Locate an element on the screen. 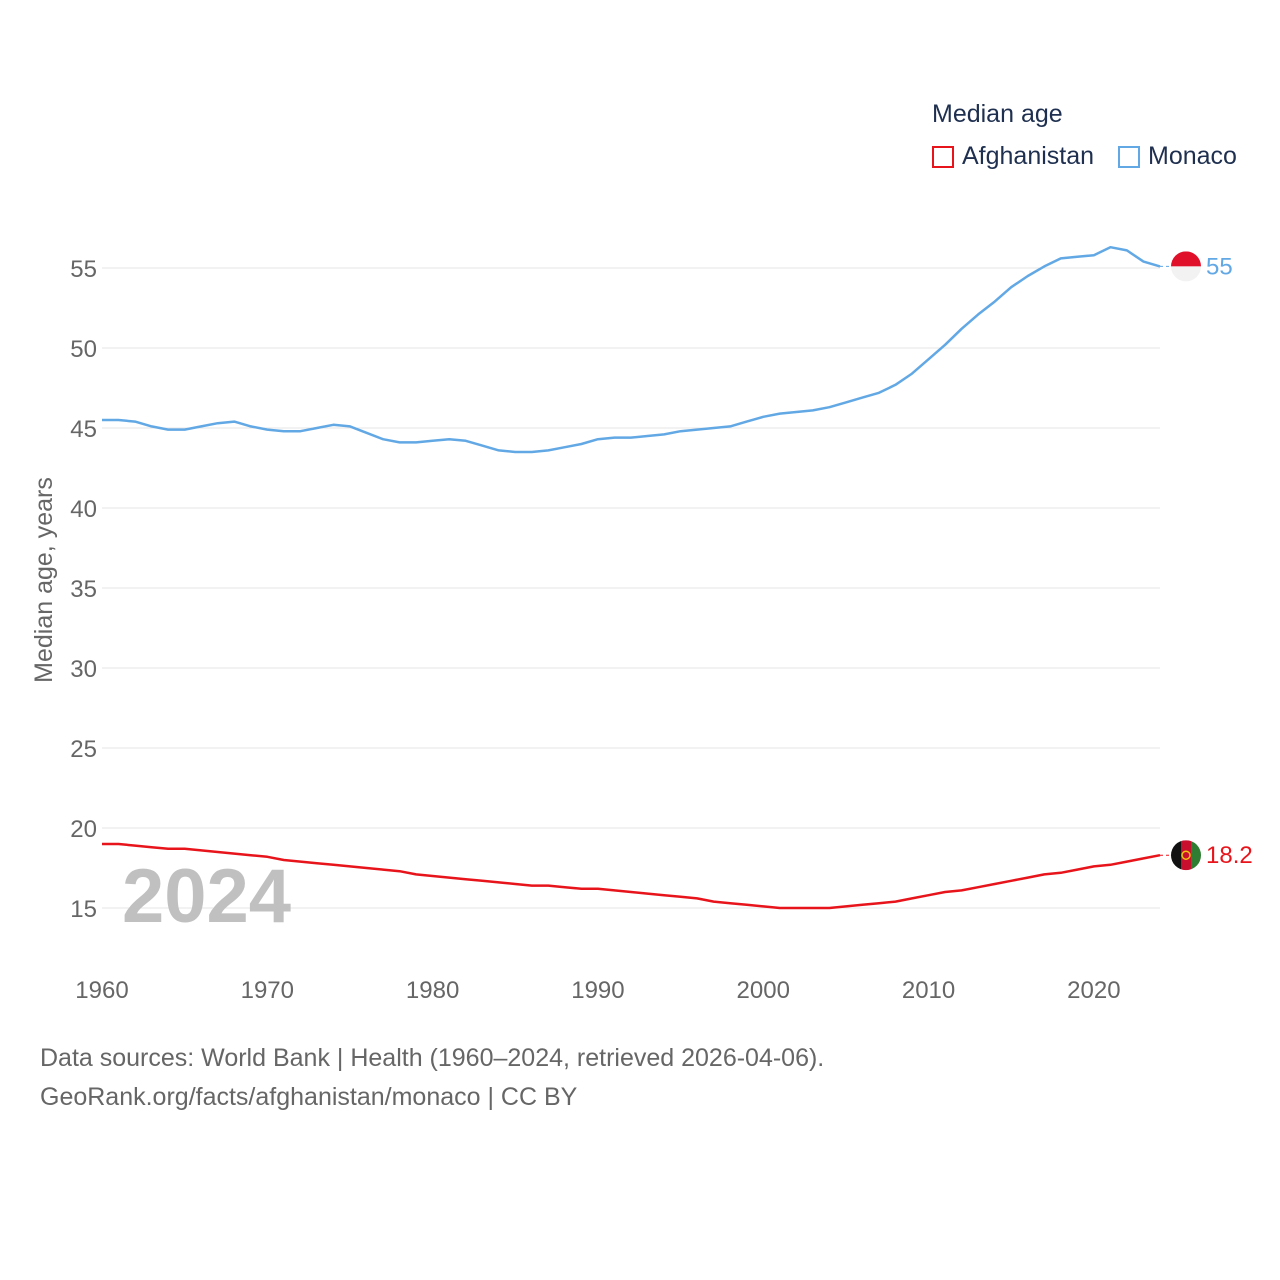 The height and width of the screenshot is (1280, 1280). y-tick-label-25: 25 is located at coordinates (83, 749).